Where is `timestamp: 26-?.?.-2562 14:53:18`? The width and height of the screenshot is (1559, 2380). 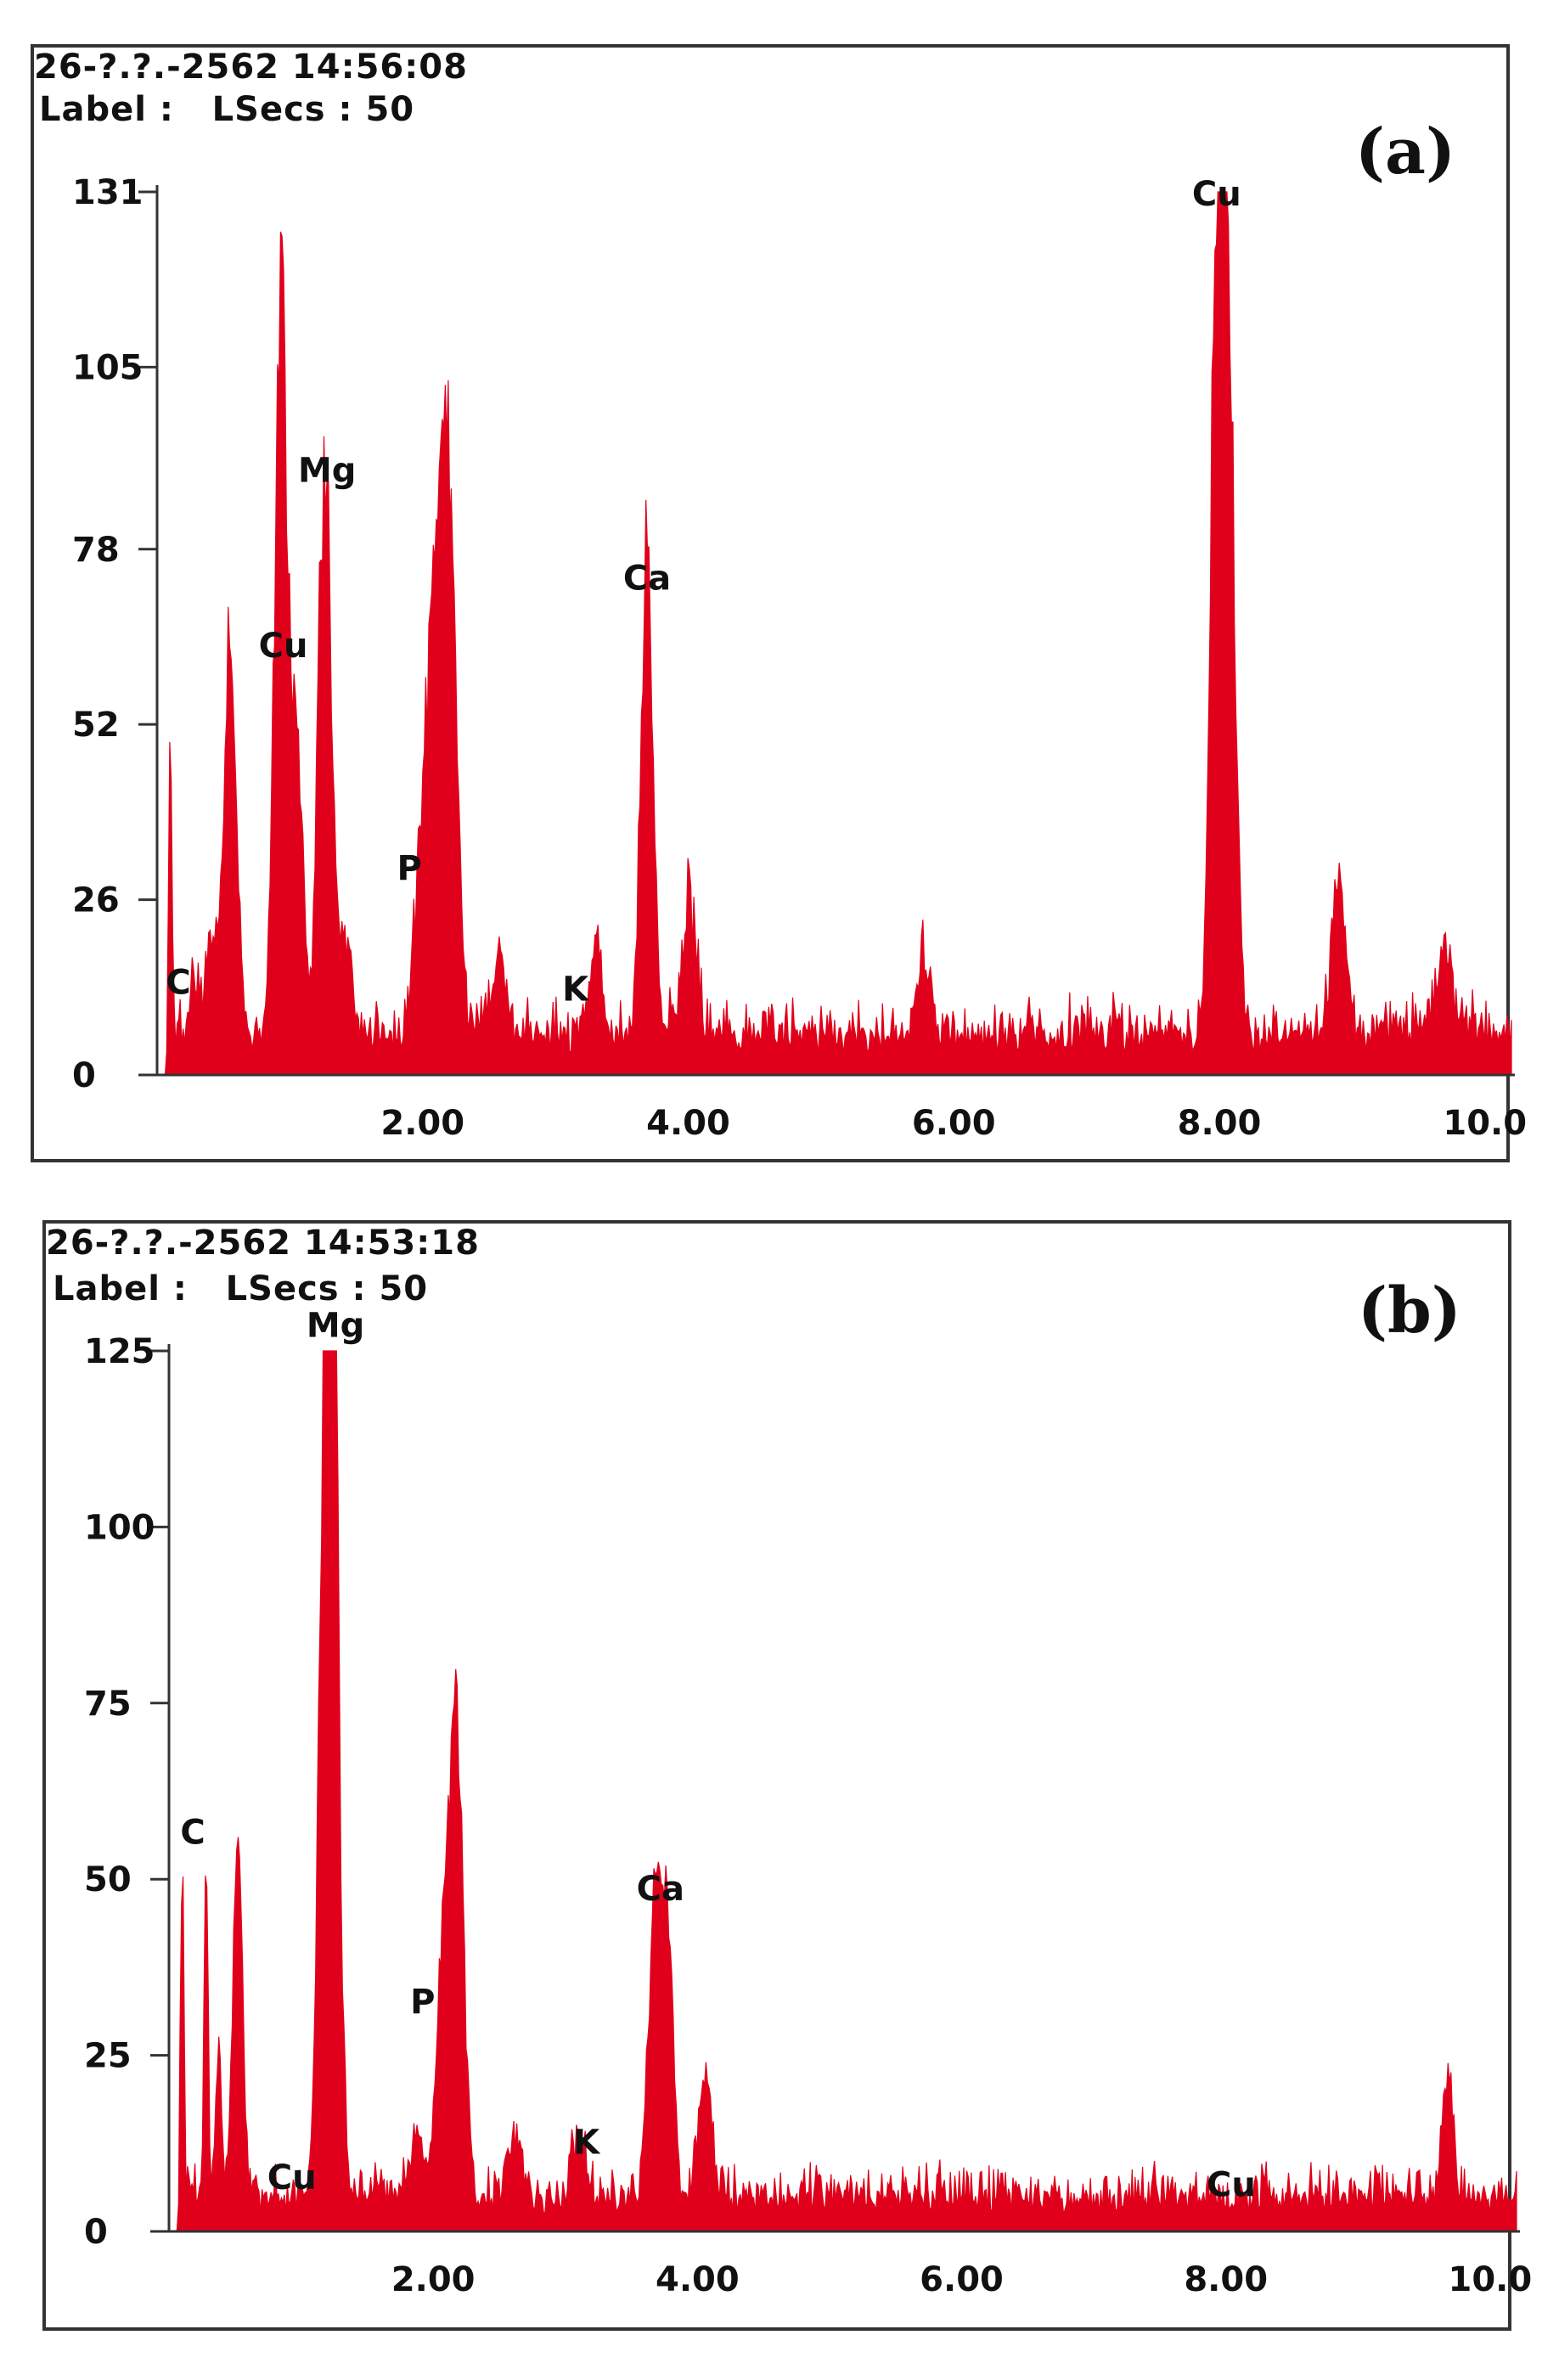
timestamp: 26-?.?.-2562 14:53:18 is located at coordinates (263, 1243).